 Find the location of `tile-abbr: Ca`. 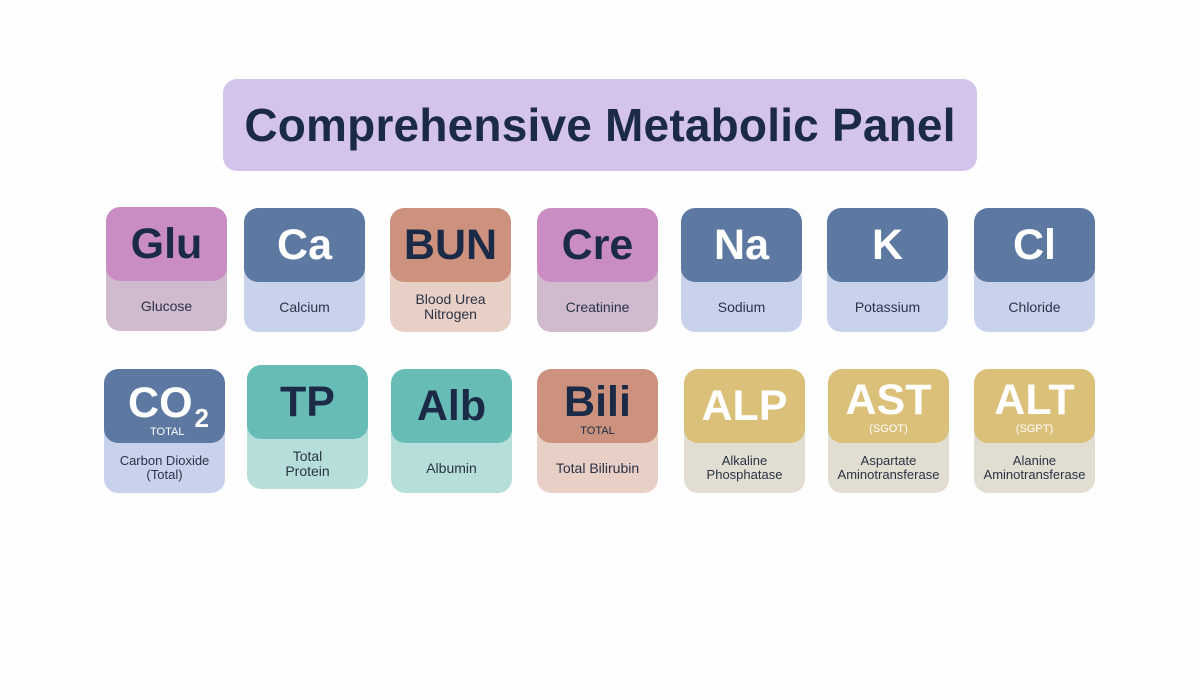

tile-abbr: Ca is located at coordinates (304, 244).